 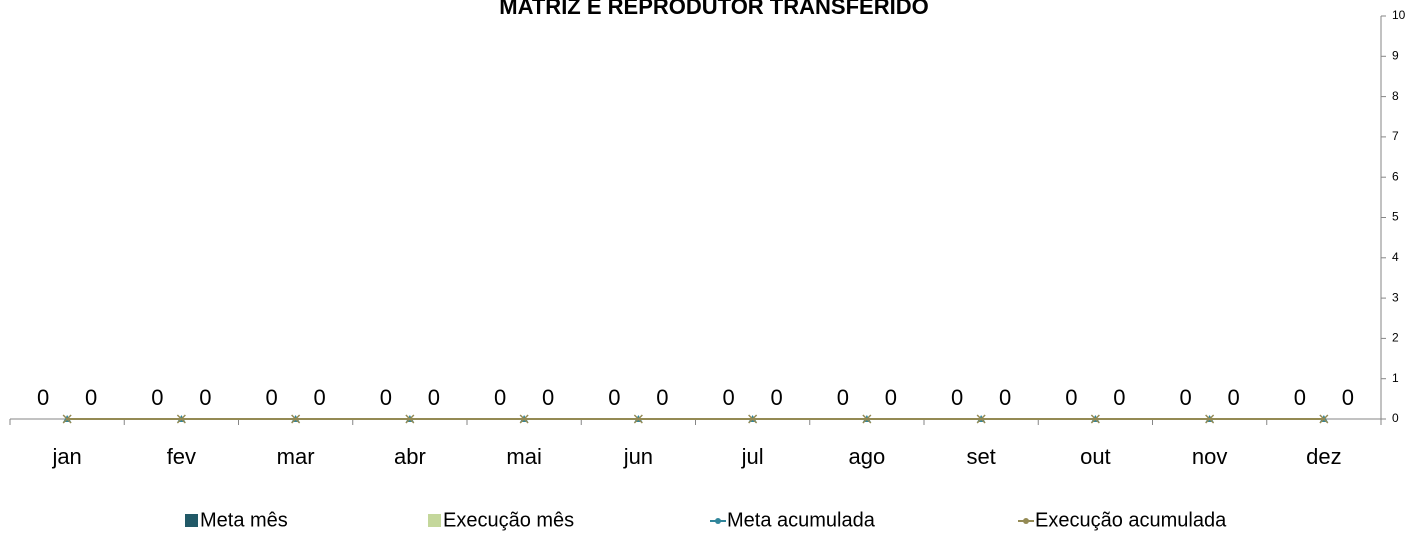 What do you see at coordinates (1395, 55) in the screenshot?
I see `y-tick-label: 9` at bounding box center [1395, 55].